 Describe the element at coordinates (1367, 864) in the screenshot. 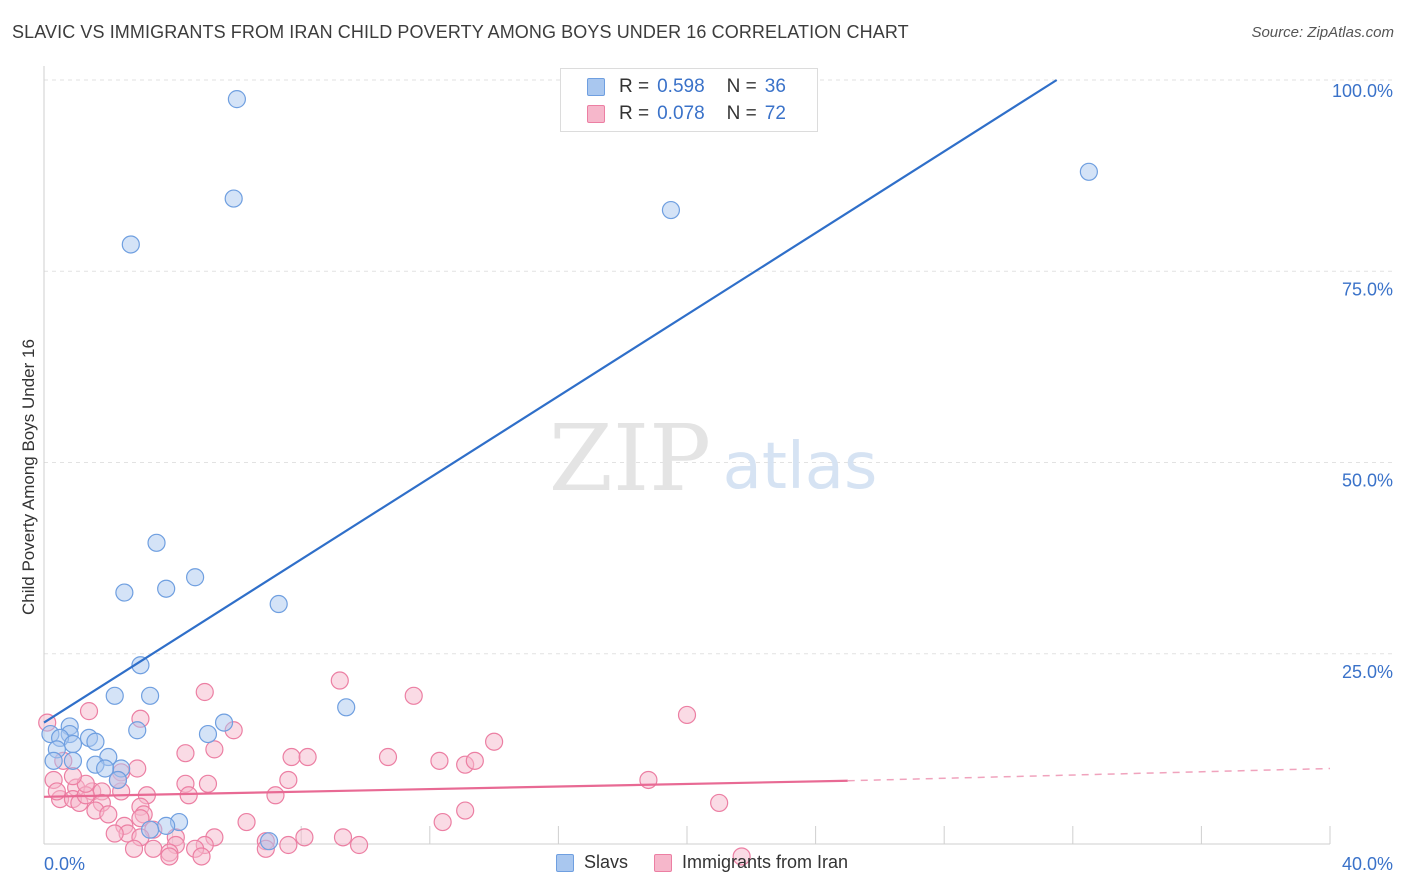

I see `x-tick-label: 40.0%` at that location.